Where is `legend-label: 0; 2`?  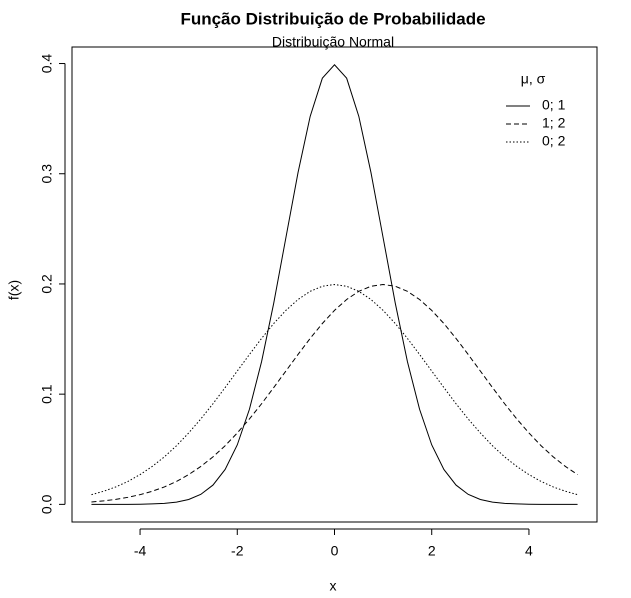
legend-label: 0; 2 is located at coordinates (554, 141).